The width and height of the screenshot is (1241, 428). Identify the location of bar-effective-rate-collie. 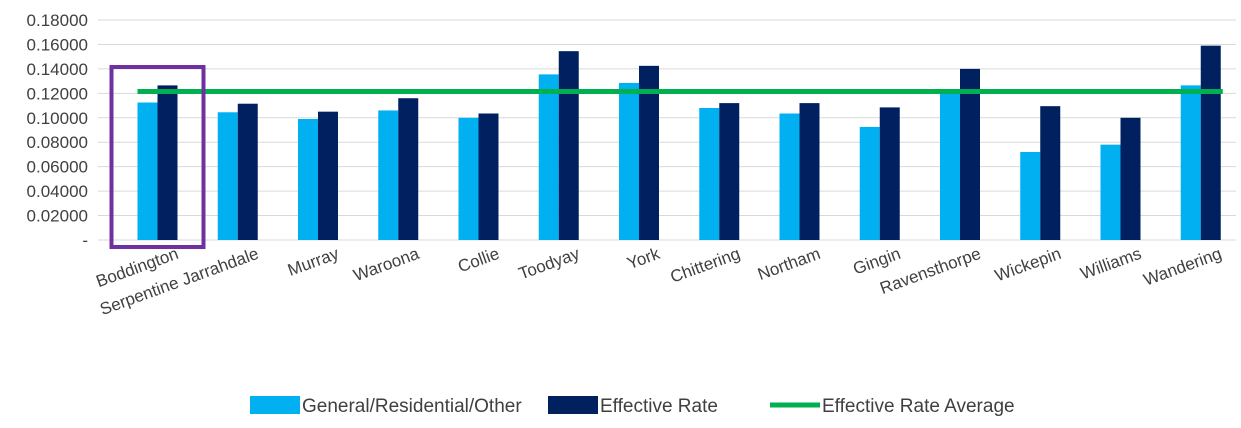
(488, 176).